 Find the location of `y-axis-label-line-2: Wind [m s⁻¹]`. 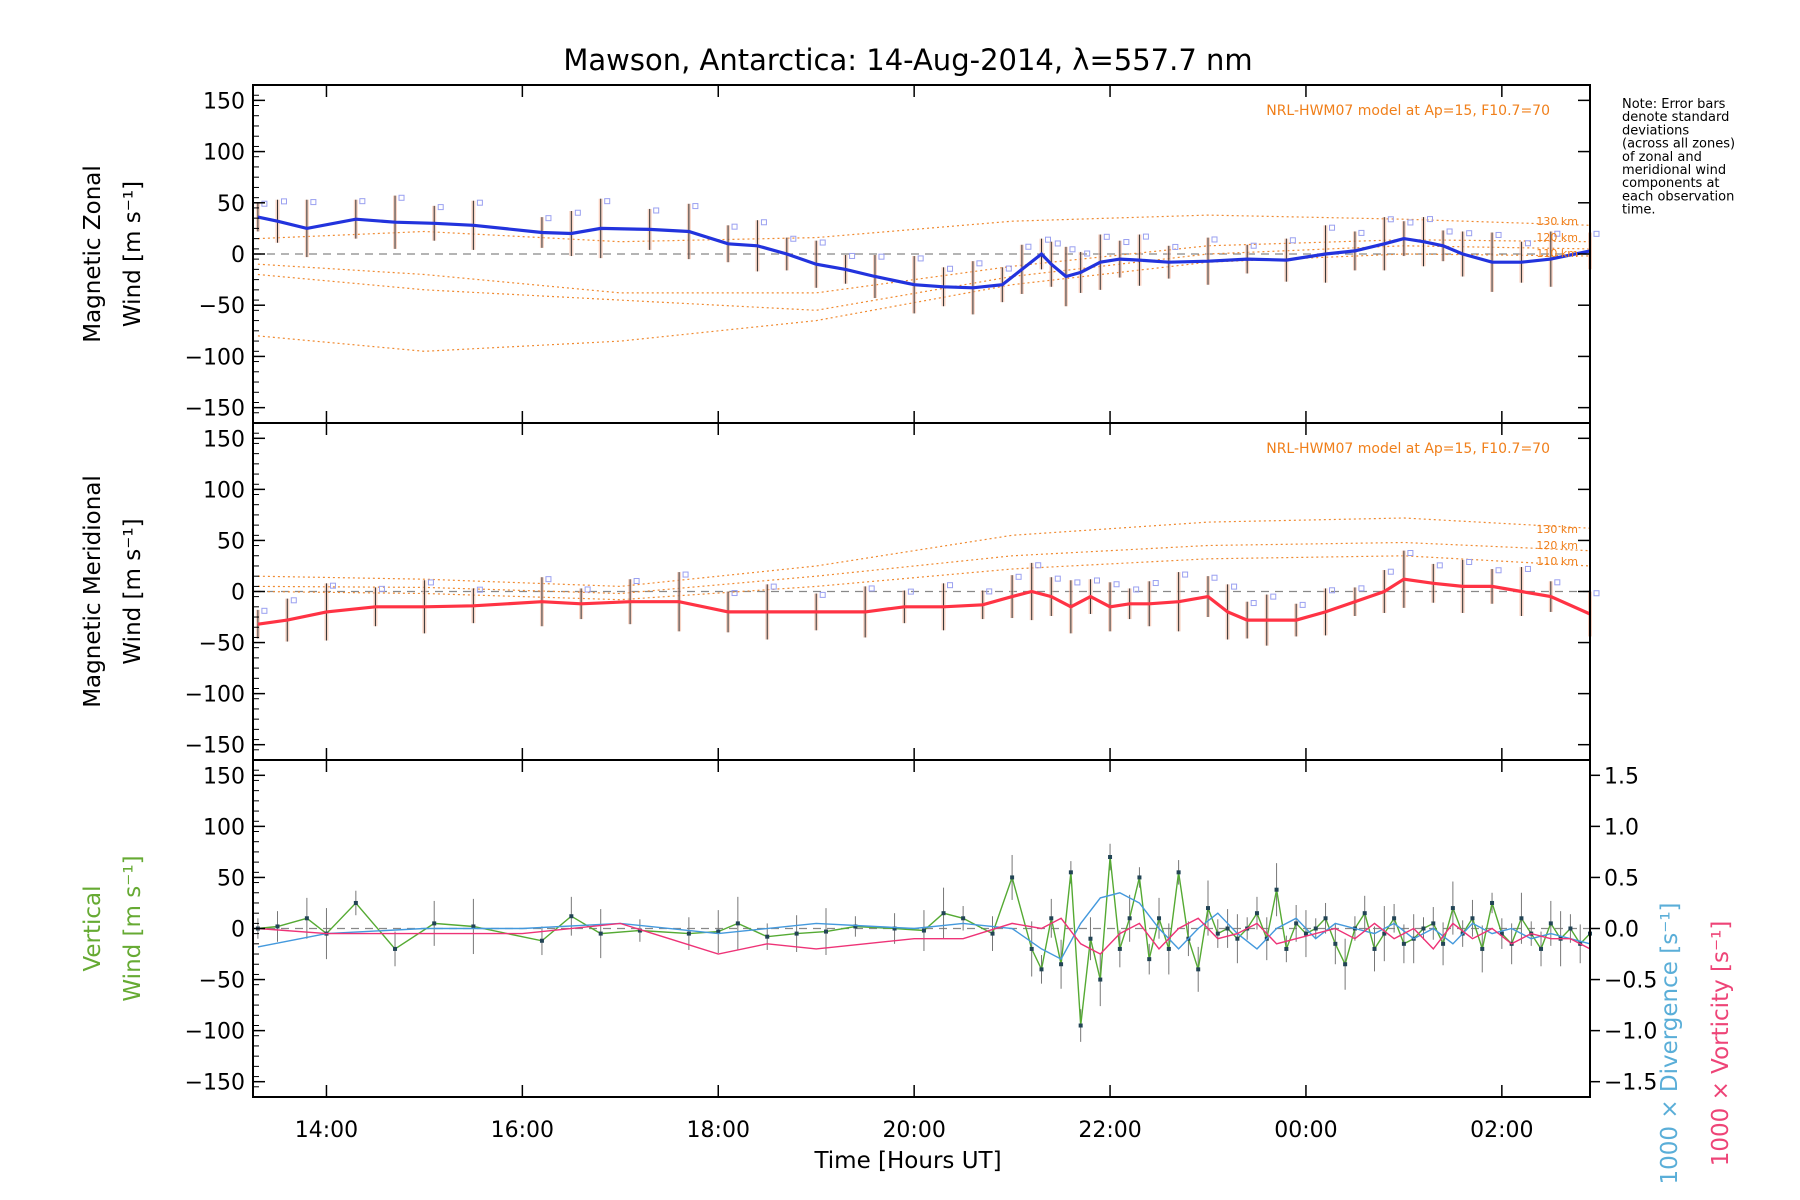

y-axis-label-line-2: Wind [m s⁻¹] is located at coordinates (133, 591).